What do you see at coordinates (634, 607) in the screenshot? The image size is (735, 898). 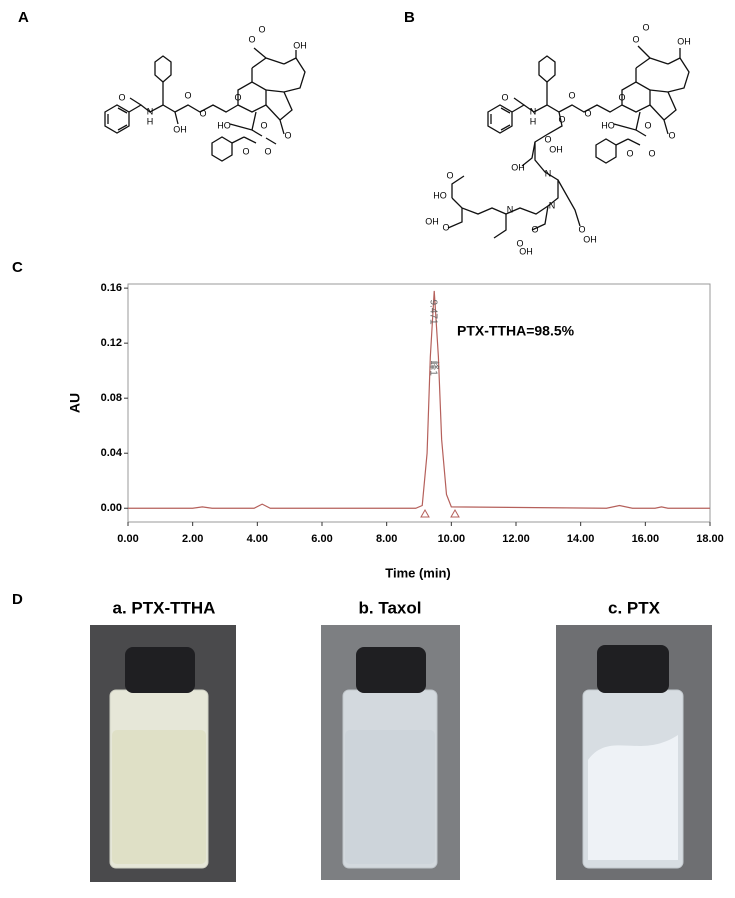 I see `photo-title: c. PTX` at bounding box center [634, 607].